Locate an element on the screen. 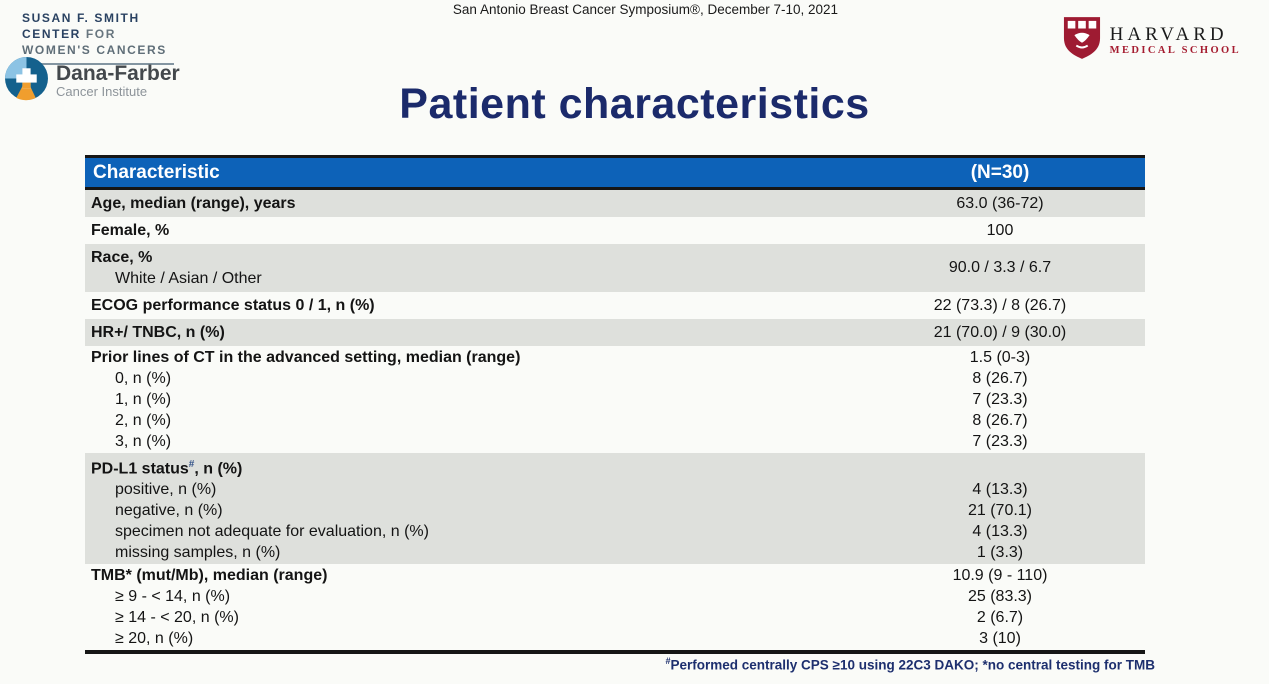 Image resolution: width=1269 pixels, height=684 pixels. row-subvalue: 3 (10) is located at coordinates (1000, 639).